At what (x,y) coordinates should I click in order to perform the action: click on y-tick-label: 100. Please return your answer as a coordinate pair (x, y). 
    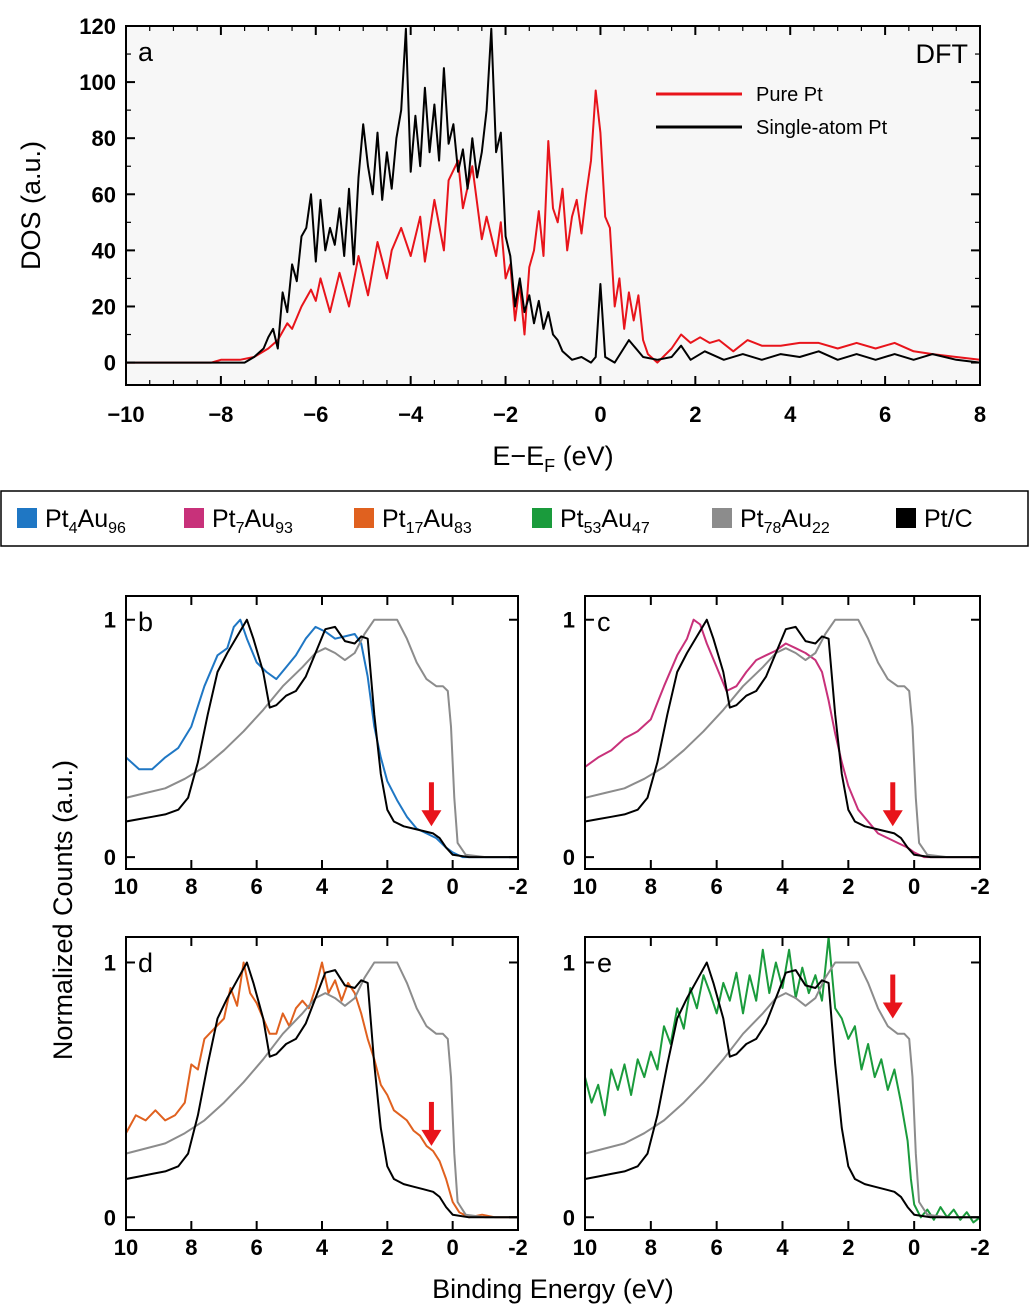
    Looking at the image, I should click on (97, 82).